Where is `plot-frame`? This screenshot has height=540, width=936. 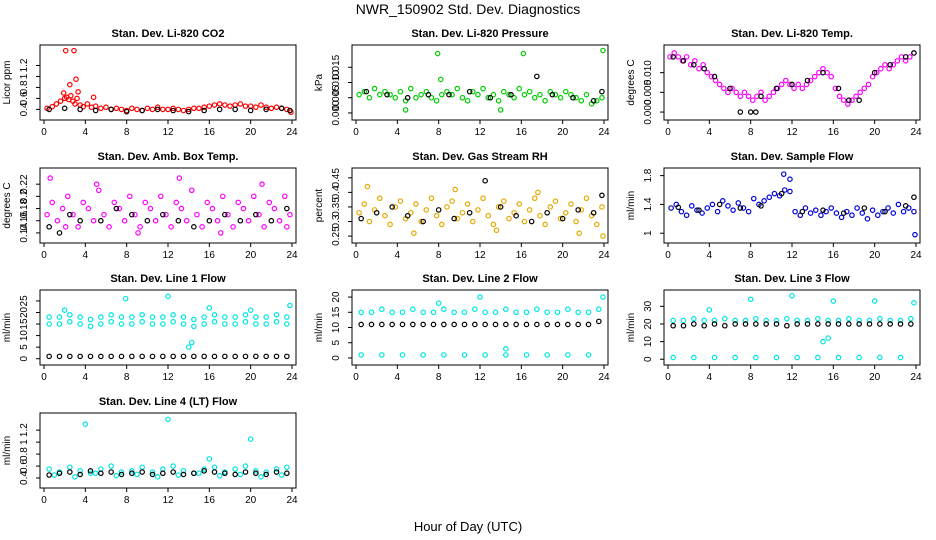
plot-frame is located at coordinates (168, 205).